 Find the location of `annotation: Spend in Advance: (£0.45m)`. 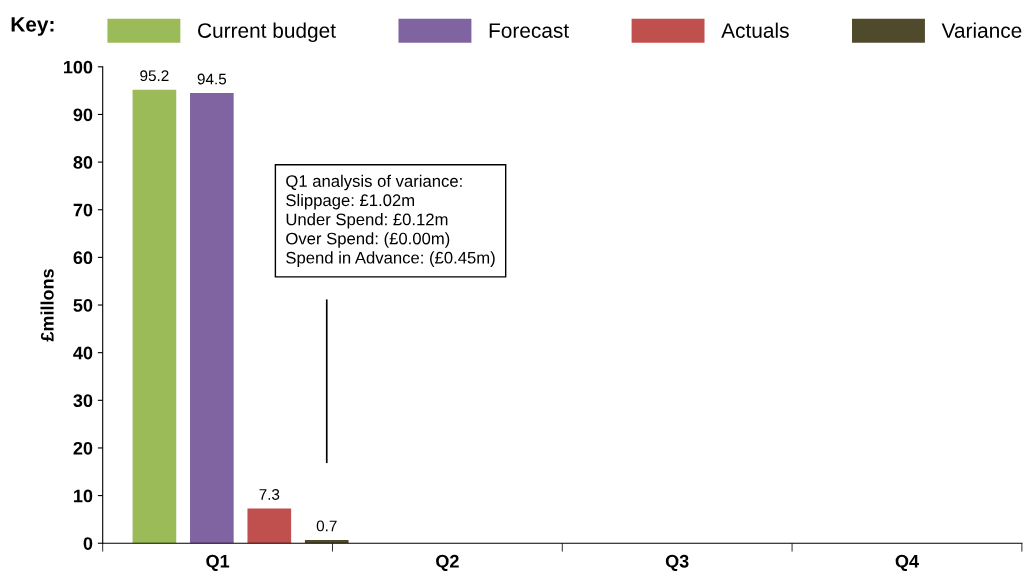

annotation: Spend in Advance: (£0.45m) is located at coordinates (390, 259).